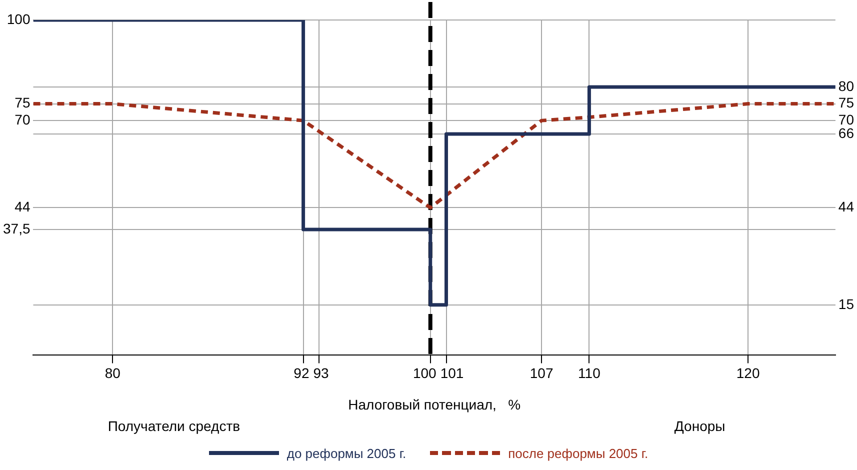 This screenshot has height=470, width=857. I want to click on legend-label: после реформы 2005 г., so click(578, 453).